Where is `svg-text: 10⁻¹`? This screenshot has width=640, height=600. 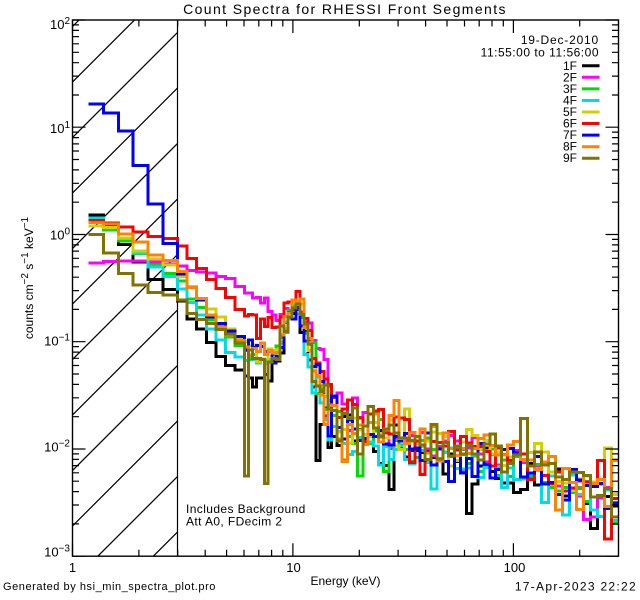
svg-text: 10⁻¹ is located at coordinates (57, 341).